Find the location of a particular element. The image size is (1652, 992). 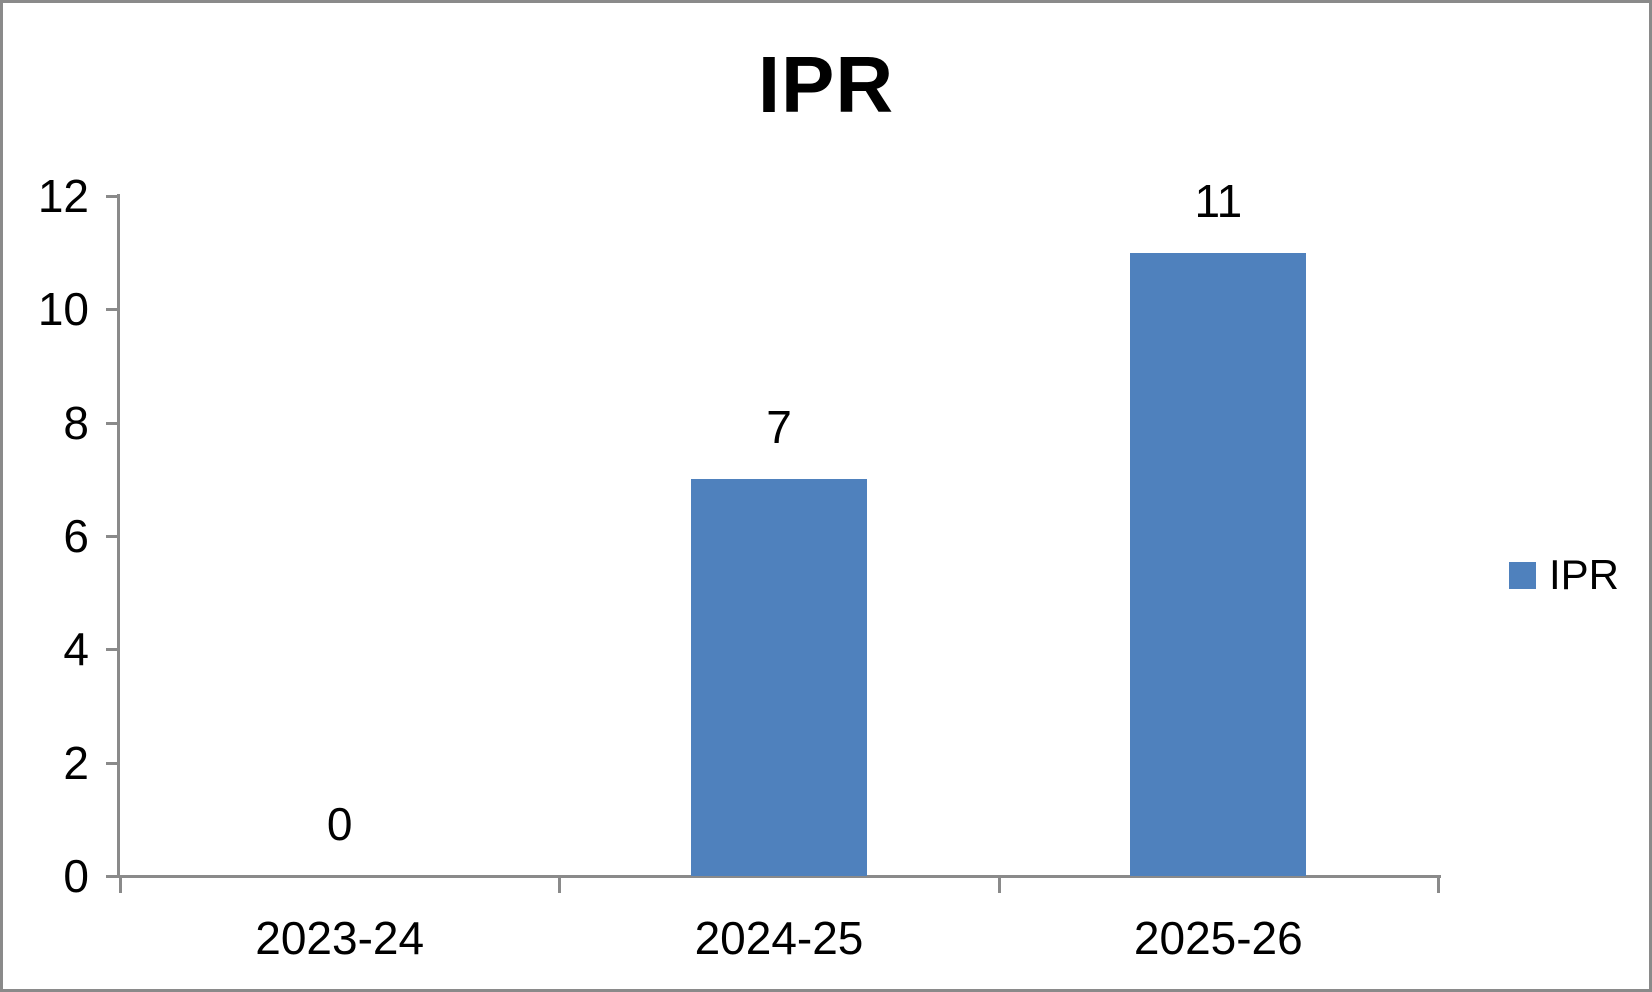

y-axis-tick-label: 0 is located at coordinates (76, 876).